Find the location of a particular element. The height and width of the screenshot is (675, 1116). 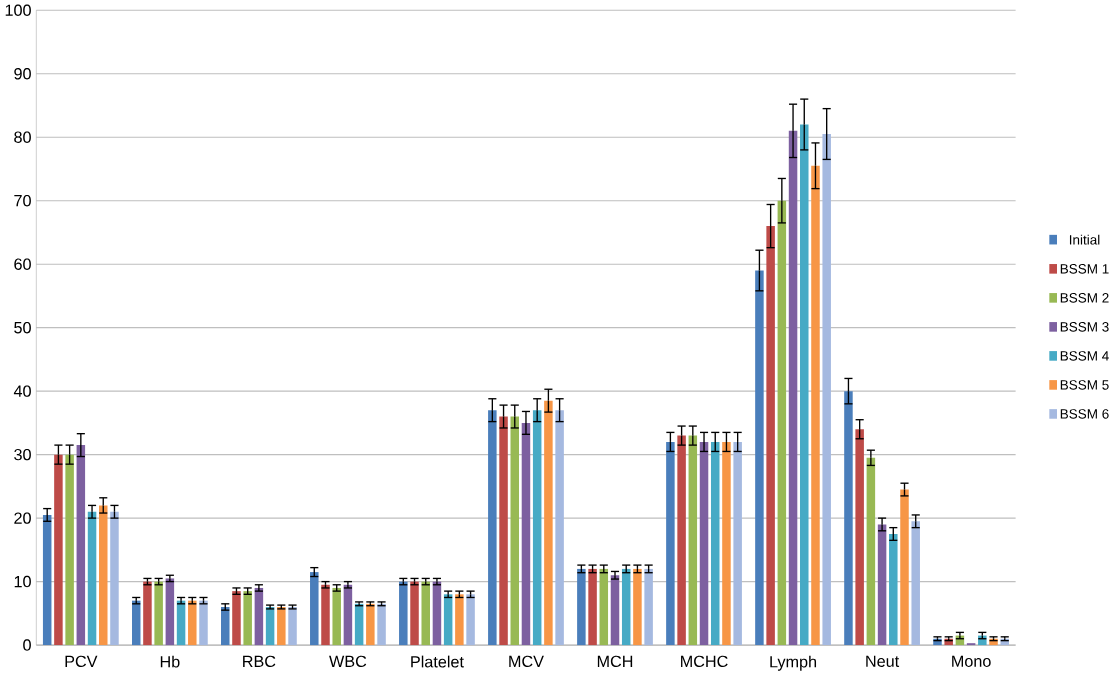

legend-label: BSSM 6 is located at coordinates (1084, 414).